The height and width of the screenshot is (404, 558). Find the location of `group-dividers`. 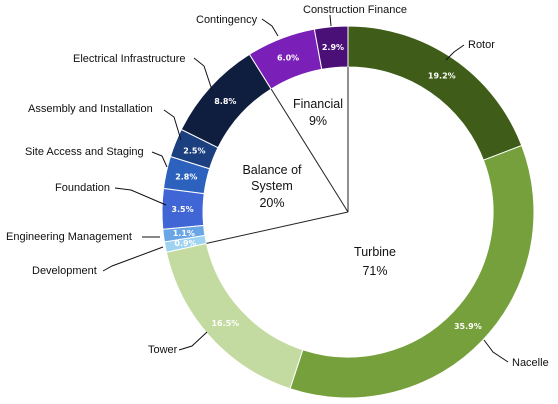

group-dividers is located at coordinates (277, 155).